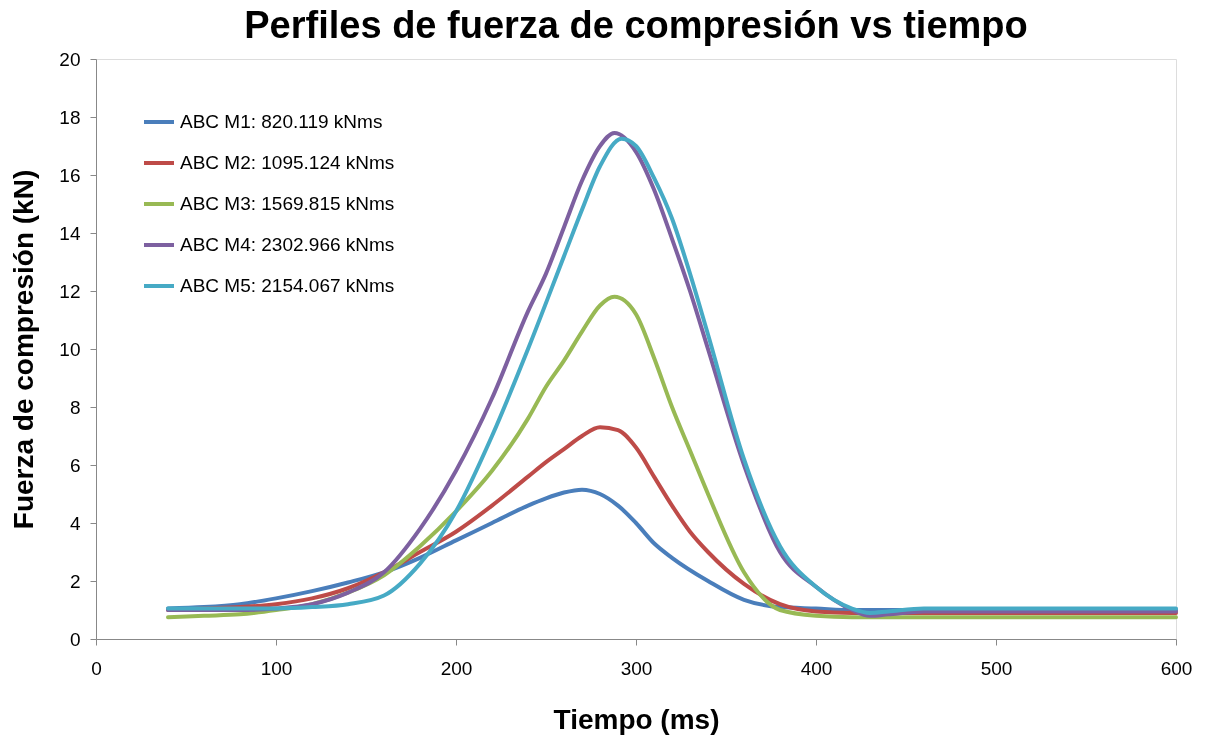 The image size is (1225, 746). Describe the element at coordinates (70, 349) in the screenshot. I see `y-tick-label: 10` at that location.